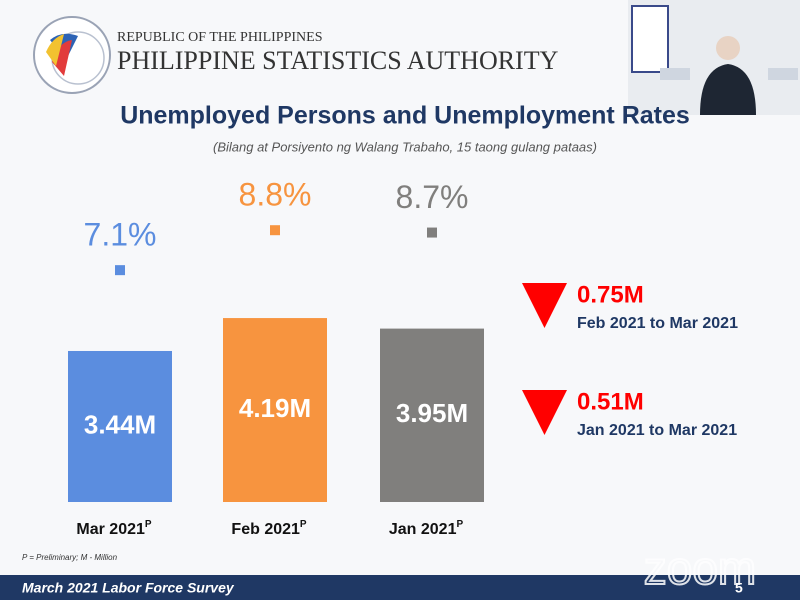  What do you see at coordinates (72, 55) in the screenshot?
I see `logo` at bounding box center [72, 55].